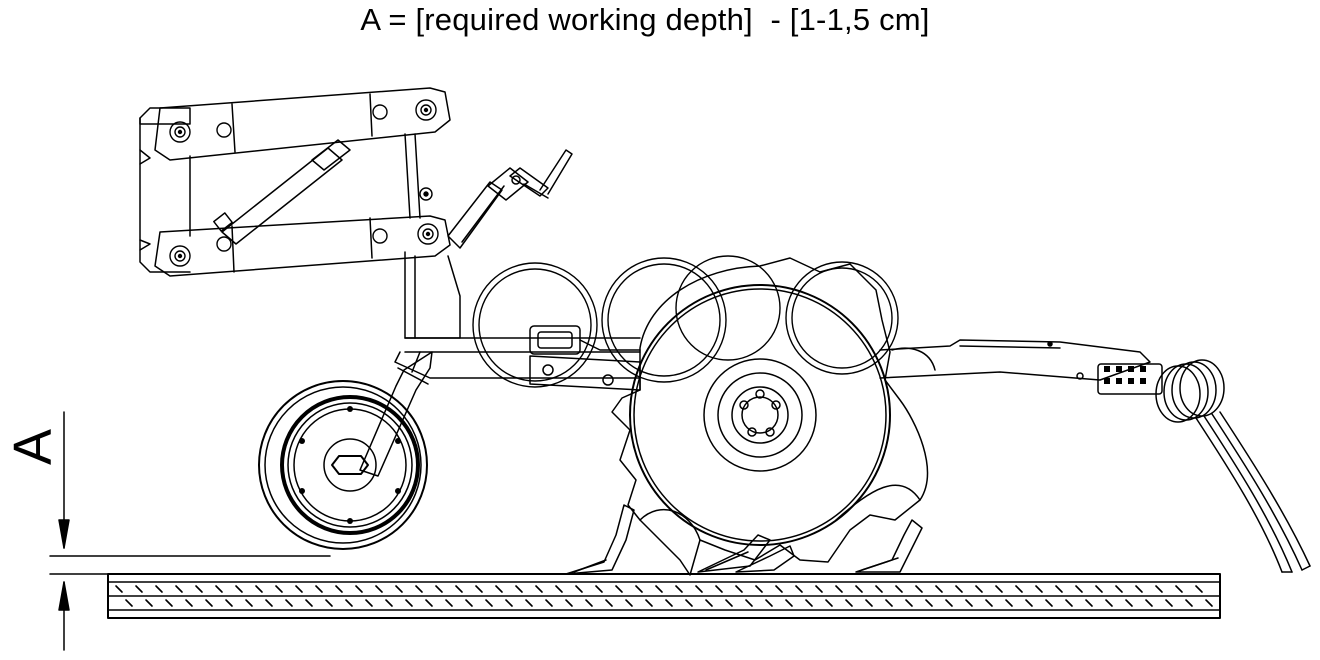  Describe the element at coordinates (1204, 466) in the screenshot. I see `rear-harrow` at that location.